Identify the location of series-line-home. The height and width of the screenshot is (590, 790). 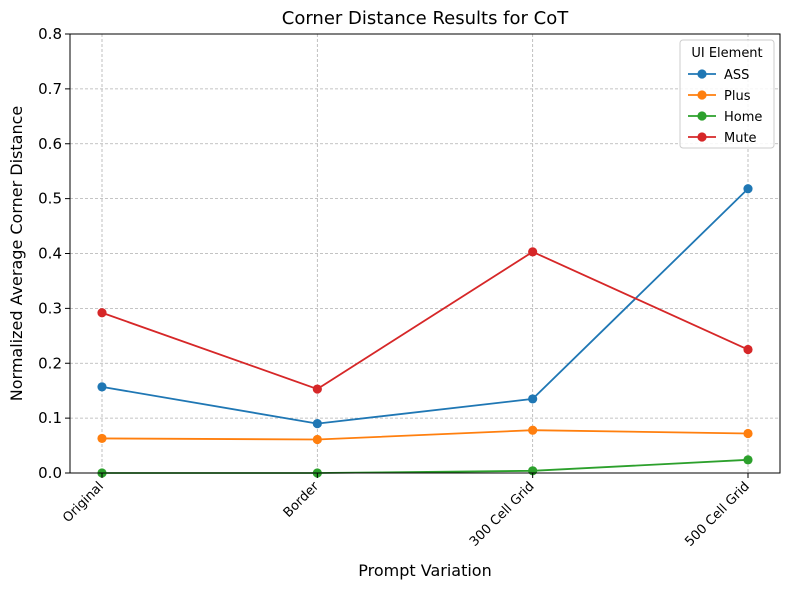
(425, 466).